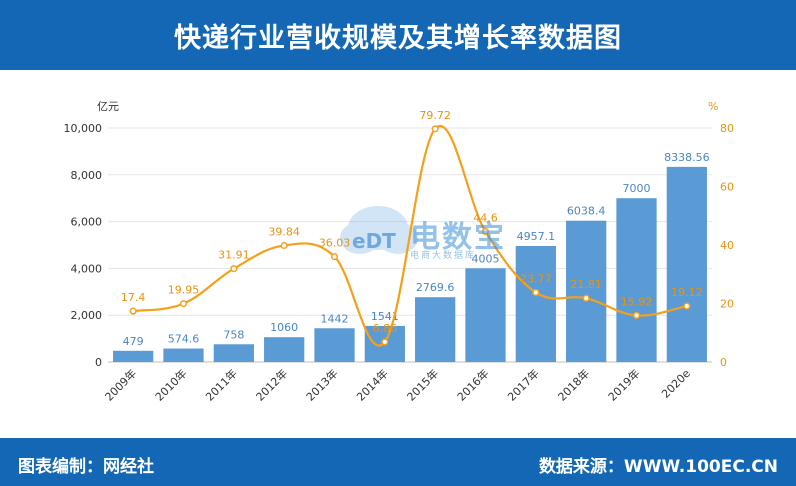 The width and height of the screenshot is (796, 486). What do you see at coordinates (398, 462) in the screenshot?
I see `footer-bar: 图表编制：网经社 数据来源：WWW.100EC.CN` at bounding box center [398, 462].